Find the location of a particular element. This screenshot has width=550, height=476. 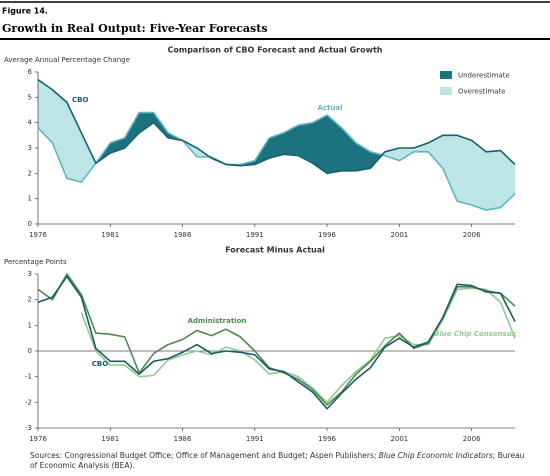

y-axis-label: Average Annual Percentage Change is located at coordinates (67, 60).